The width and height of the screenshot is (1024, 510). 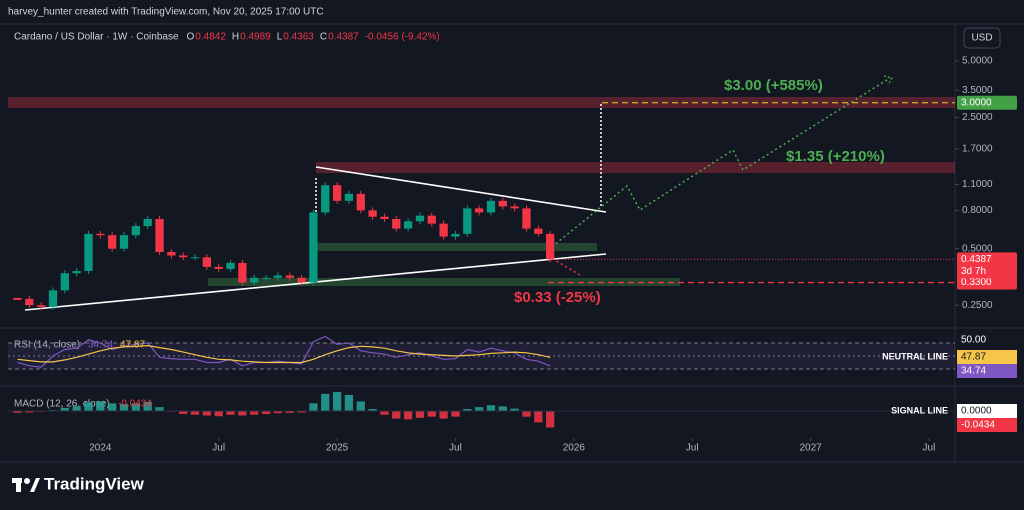 I want to click on currency-label: USD, so click(x=981, y=38).